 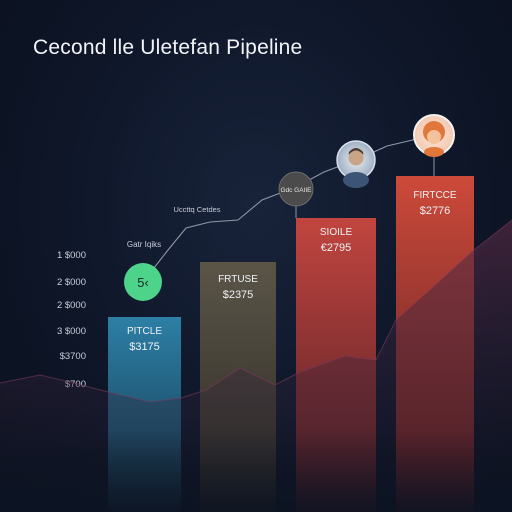 I want to click on bar-value-label: €2795, so click(x=336, y=248).